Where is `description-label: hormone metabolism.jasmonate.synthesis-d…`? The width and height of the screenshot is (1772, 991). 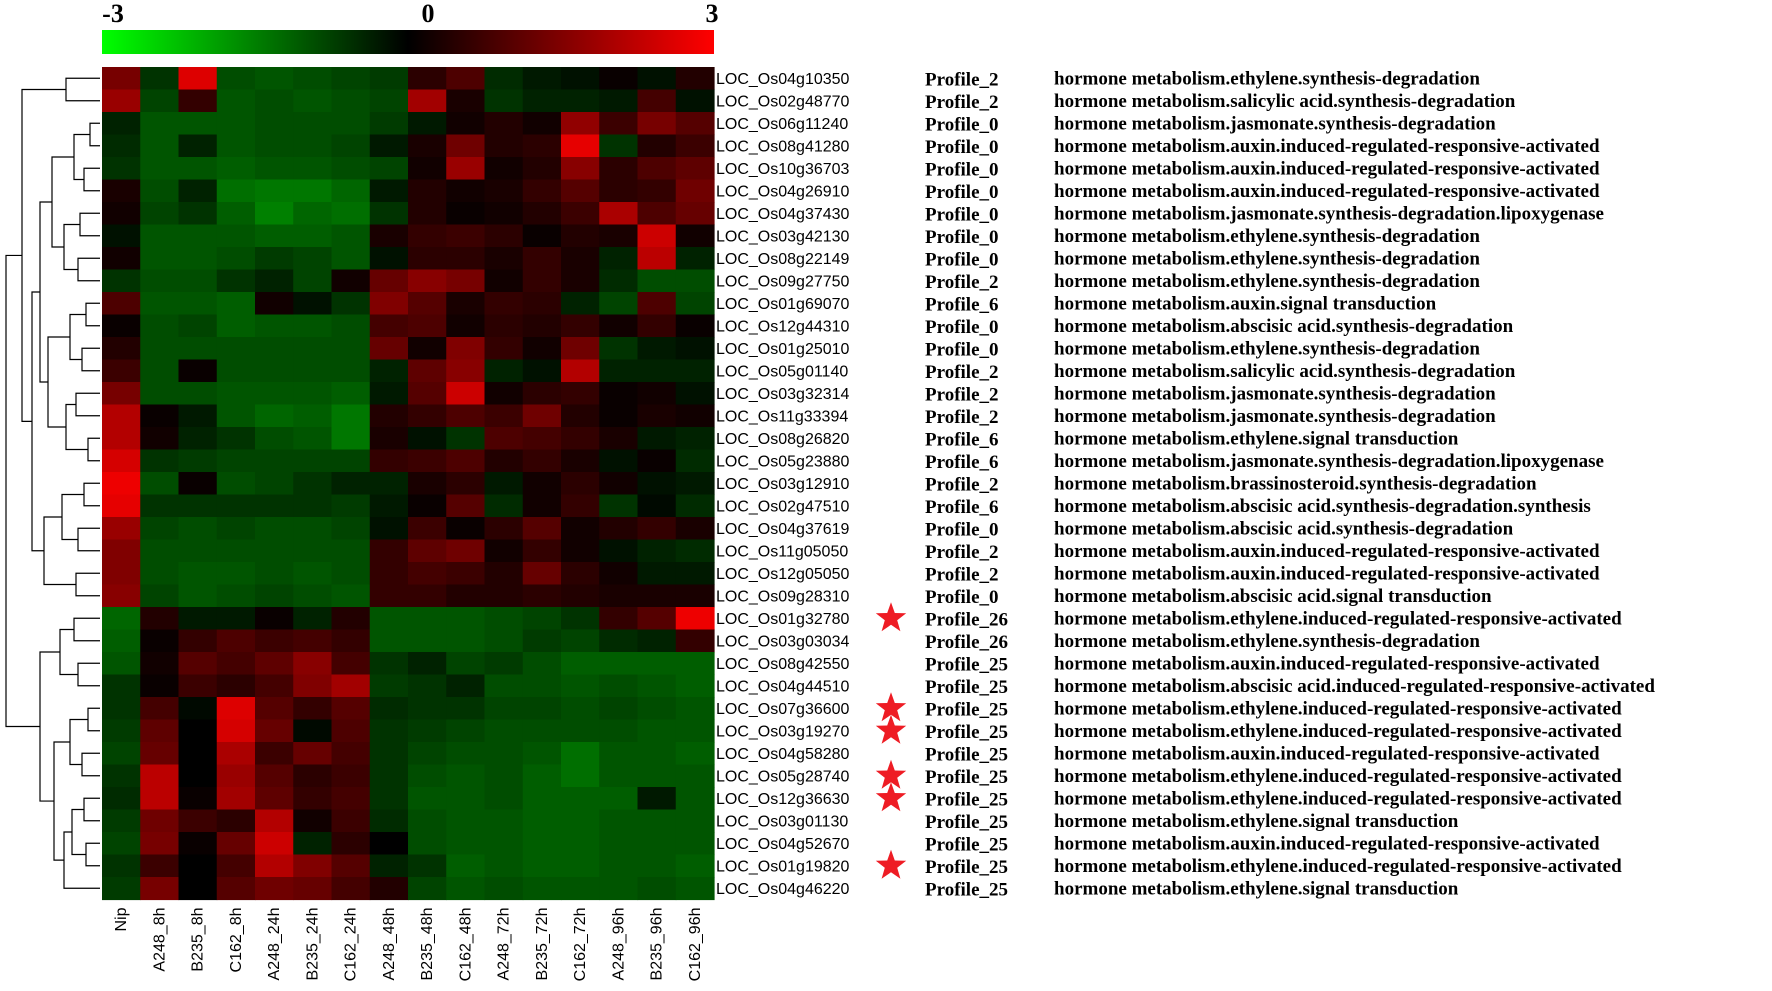 description-label: hormone metabolism.jasmonate.synthesis-d… is located at coordinates (1275, 123).